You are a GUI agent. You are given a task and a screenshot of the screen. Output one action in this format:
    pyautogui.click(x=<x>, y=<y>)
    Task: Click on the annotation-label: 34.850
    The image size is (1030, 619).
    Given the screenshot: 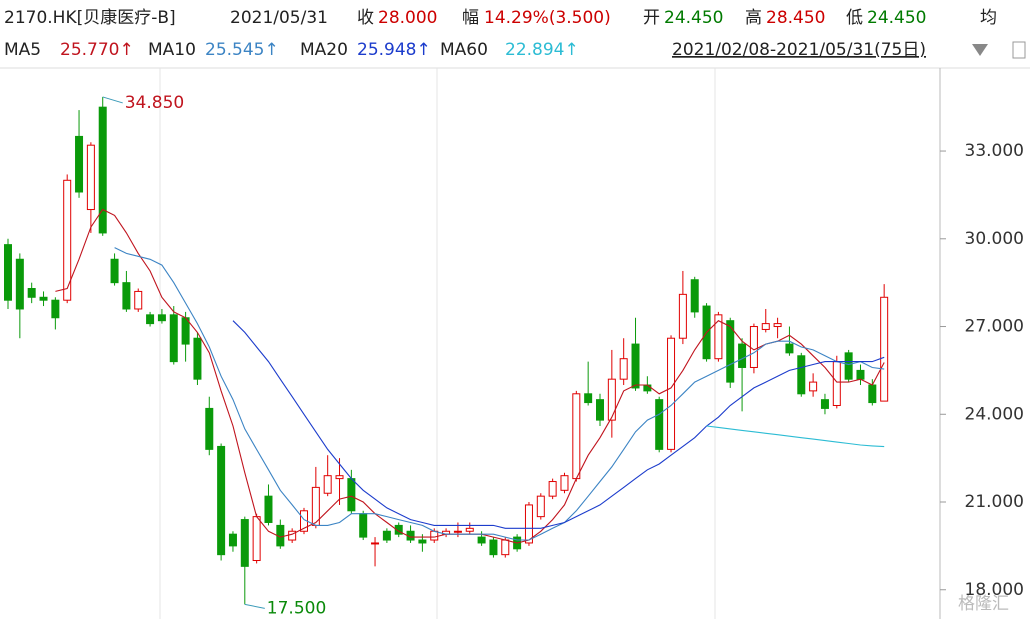 What is the action you would take?
    pyautogui.click(x=154, y=103)
    